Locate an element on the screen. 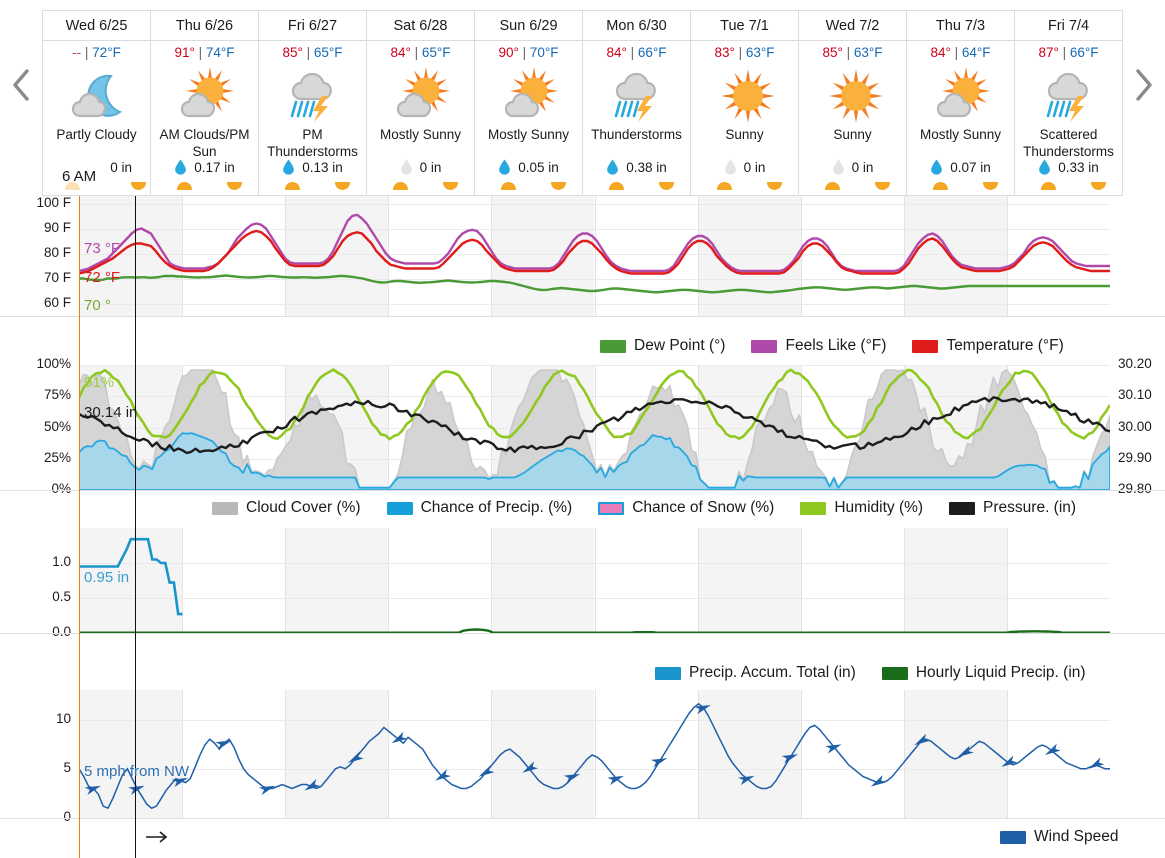 This screenshot has width=1165, height=858. day-temperatures: 90° | 70°F is located at coordinates (528, 53).